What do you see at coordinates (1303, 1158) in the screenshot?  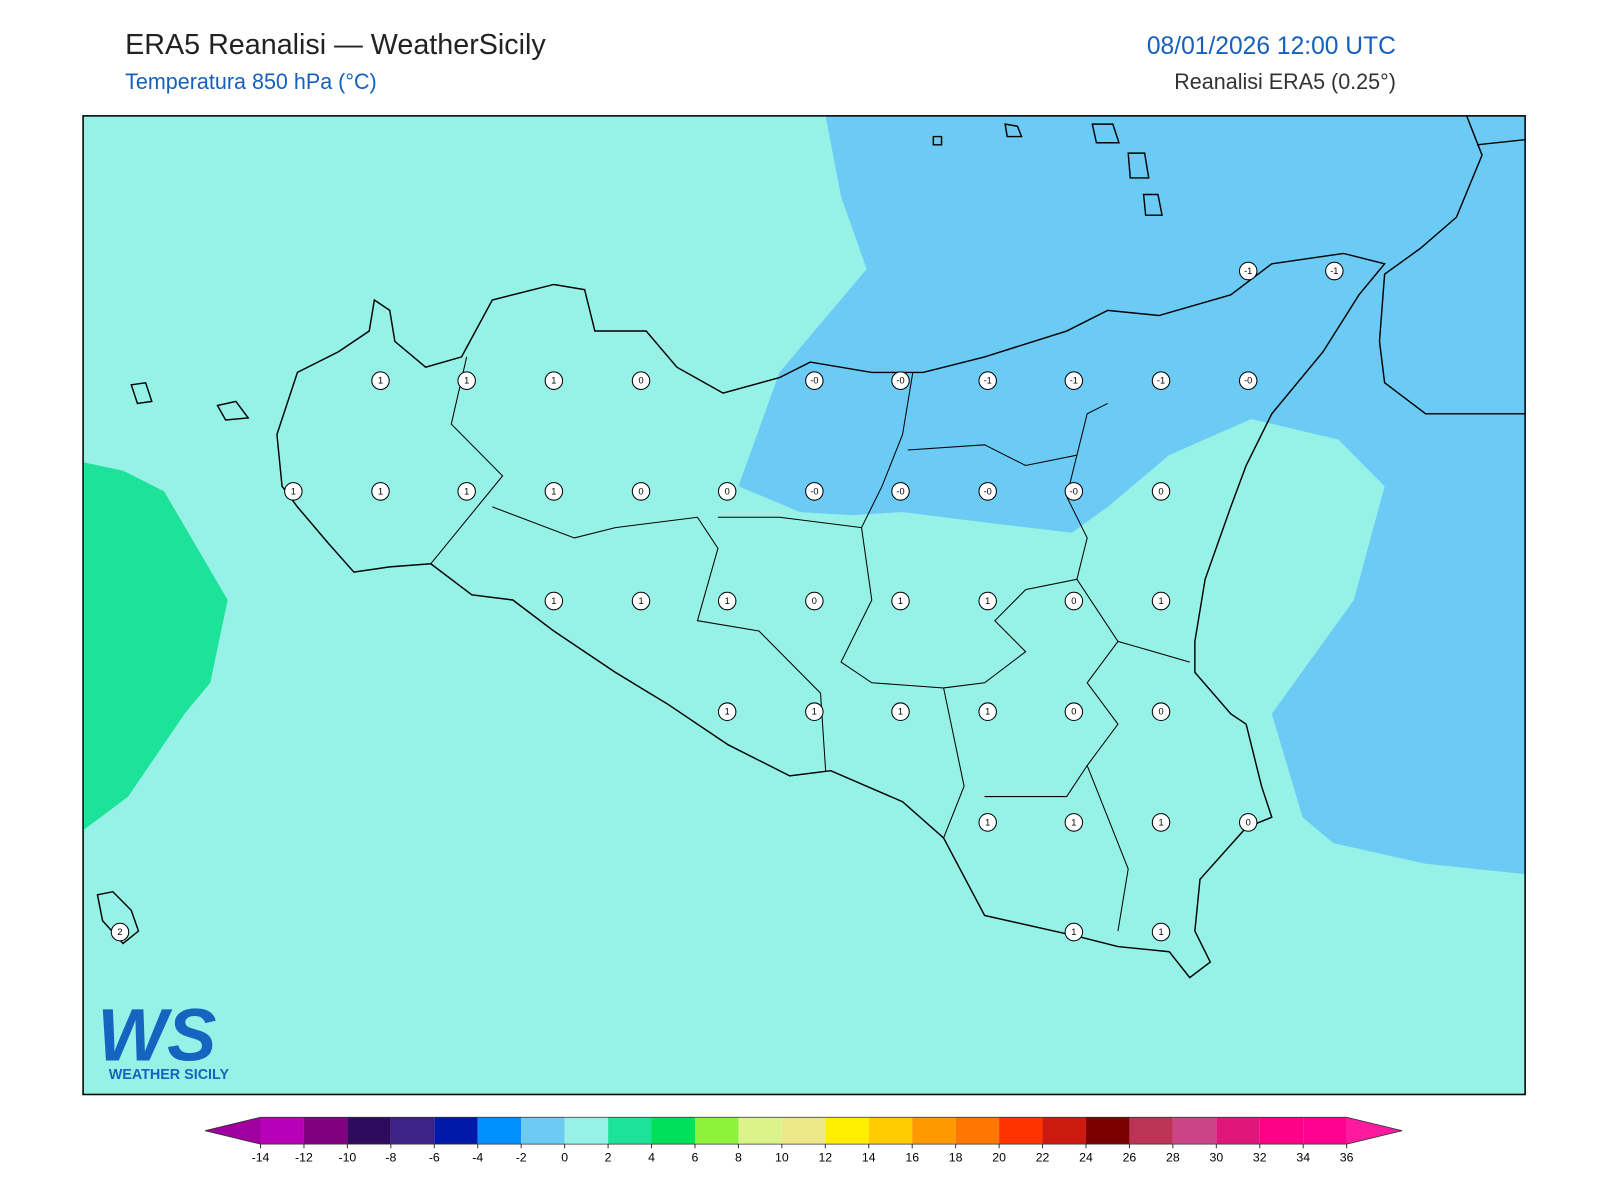 I see `colorbar-tick-label: 34` at bounding box center [1303, 1158].